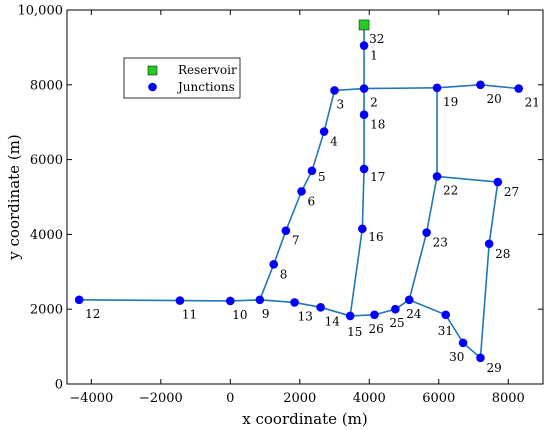 The image size is (550, 430). I want to click on node-label-12: 12, so click(92, 314).